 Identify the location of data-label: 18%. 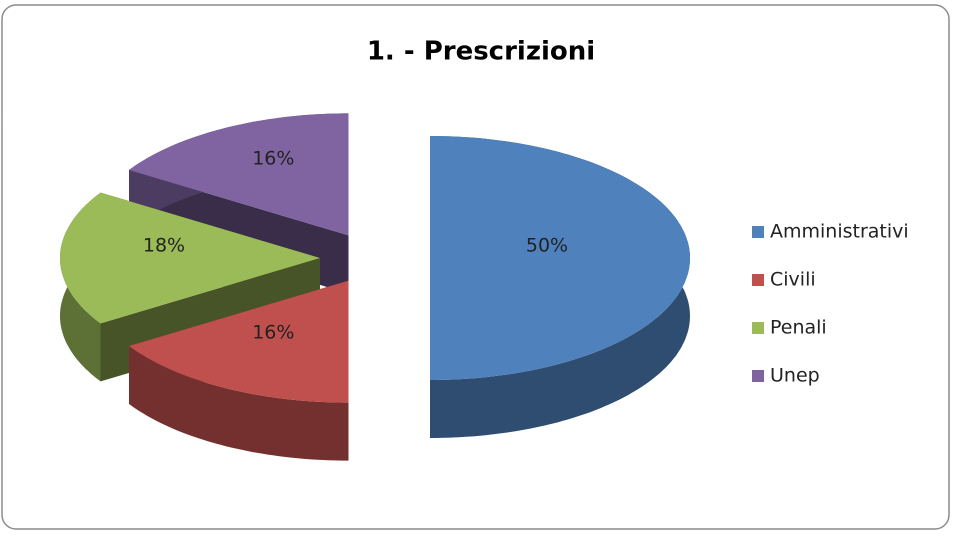
(164, 246).